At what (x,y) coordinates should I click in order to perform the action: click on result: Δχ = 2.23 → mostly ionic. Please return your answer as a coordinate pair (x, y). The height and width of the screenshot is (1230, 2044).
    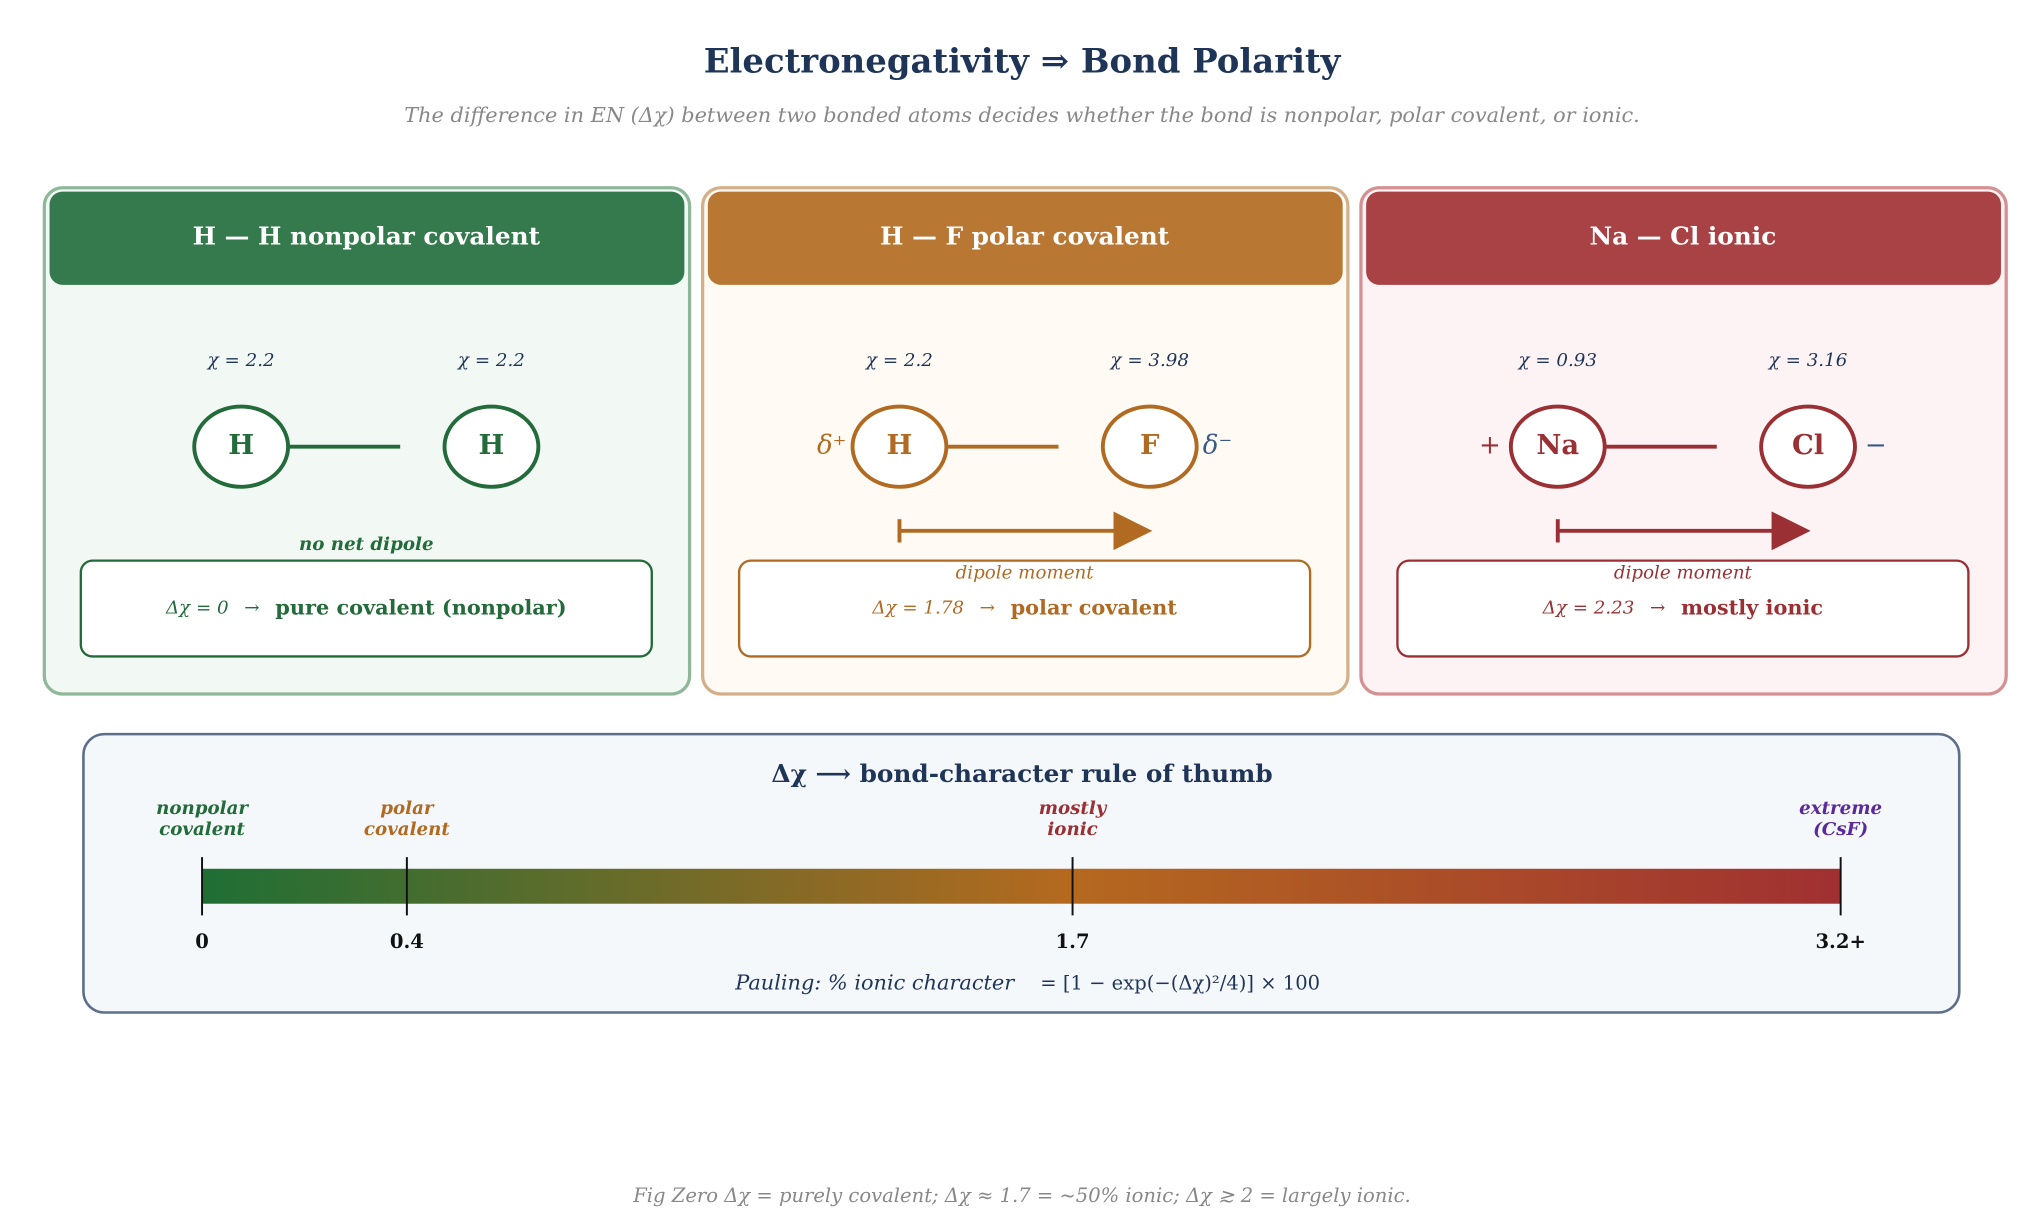
    Looking at the image, I should click on (1682, 606).